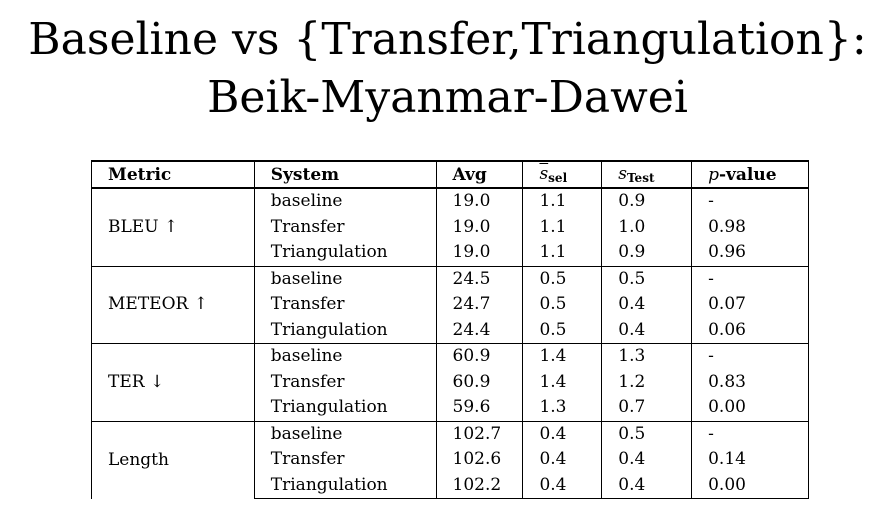 The image size is (895, 531). Describe the element at coordinates (345, 174) in the screenshot. I see `header-system: System` at that location.